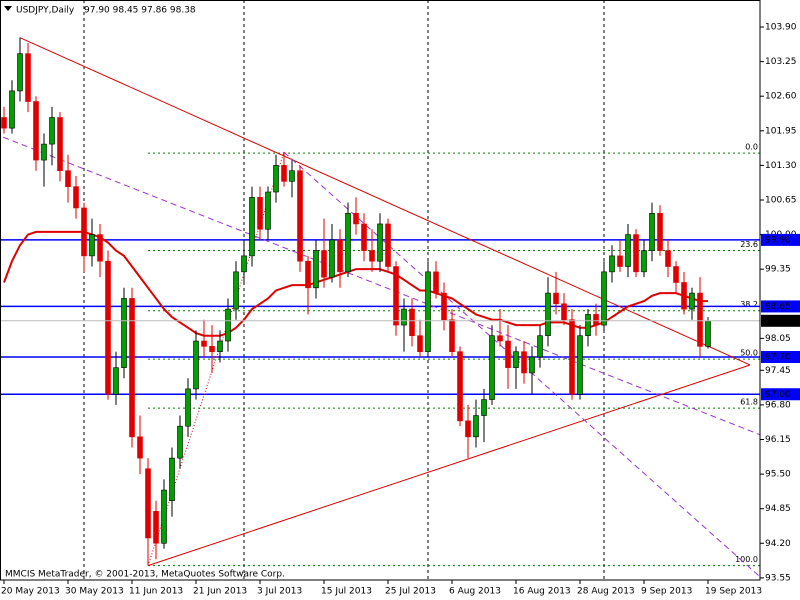 This screenshot has width=800, height=600. What do you see at coordinates (781, 62) in the screenshot?
I see `y-tick-label: 103.25` at bounding box center [781, 62].